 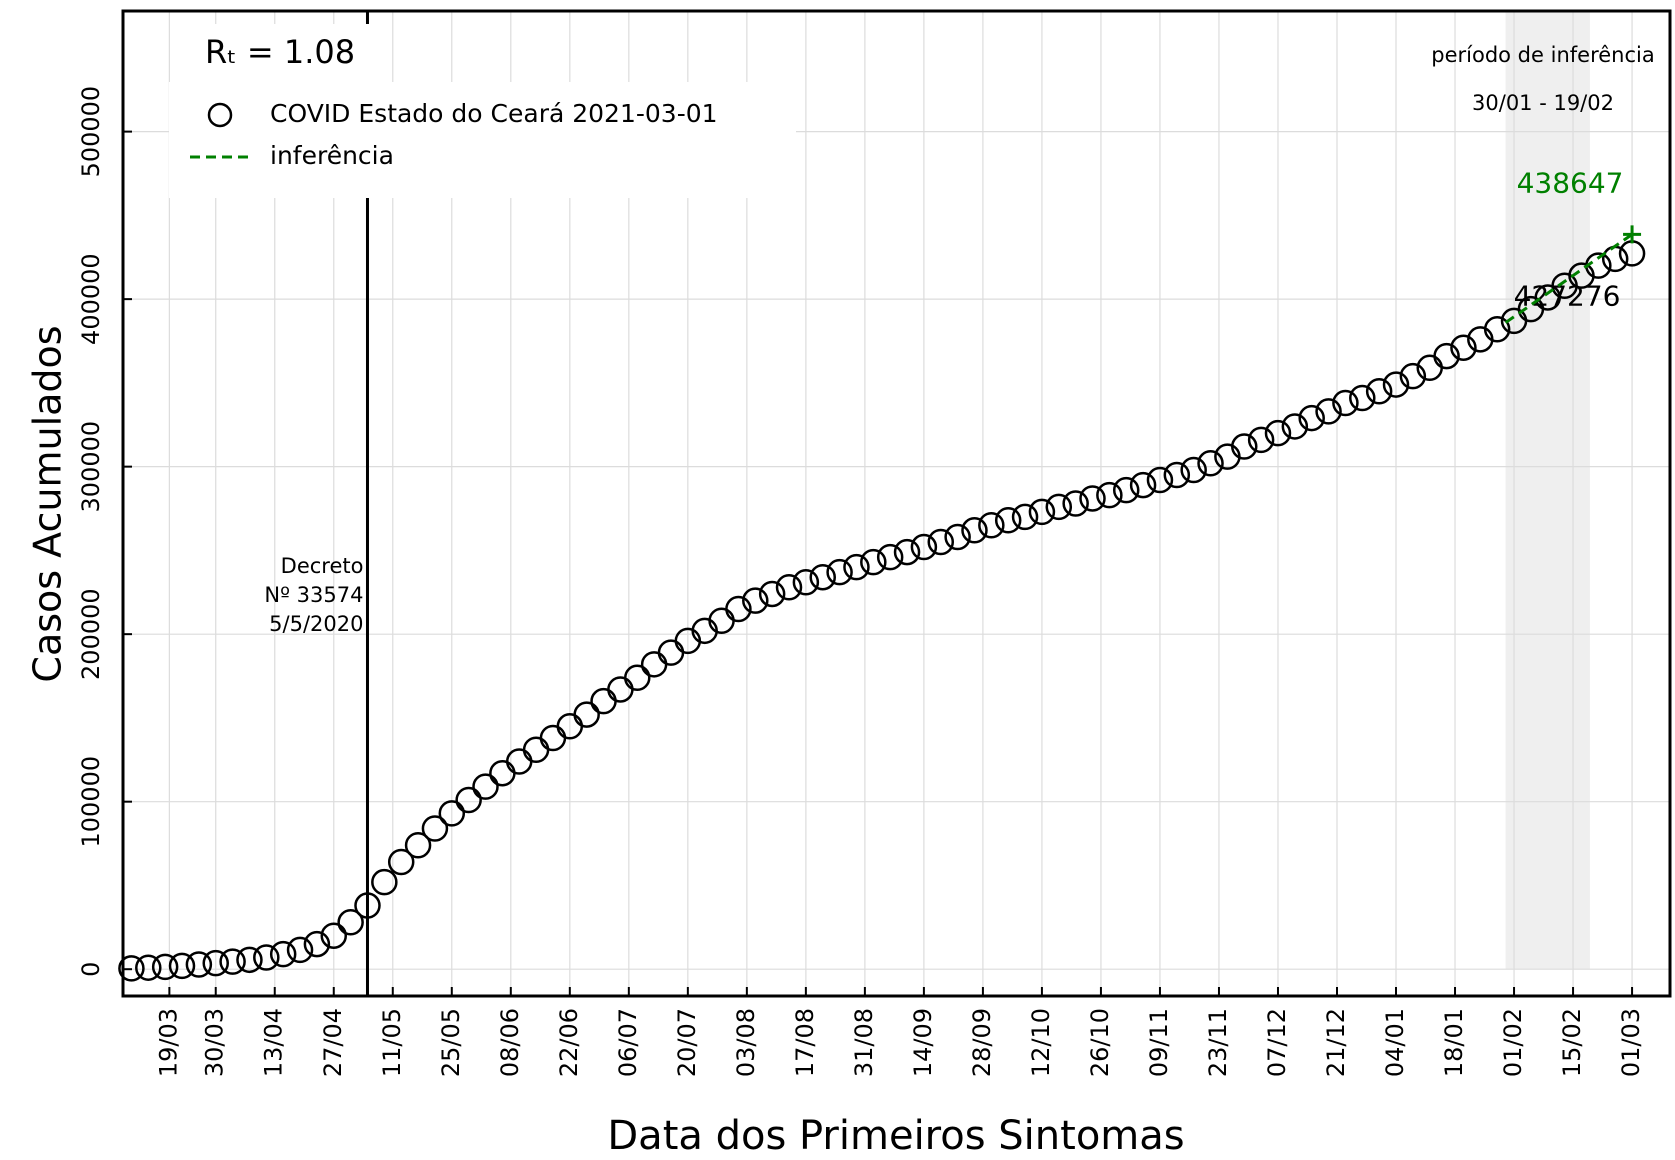 What do you see at coordinates (91, 299) in the screenshot?
I see `y-tick-label: 400000` at bounding box center [91, 299].